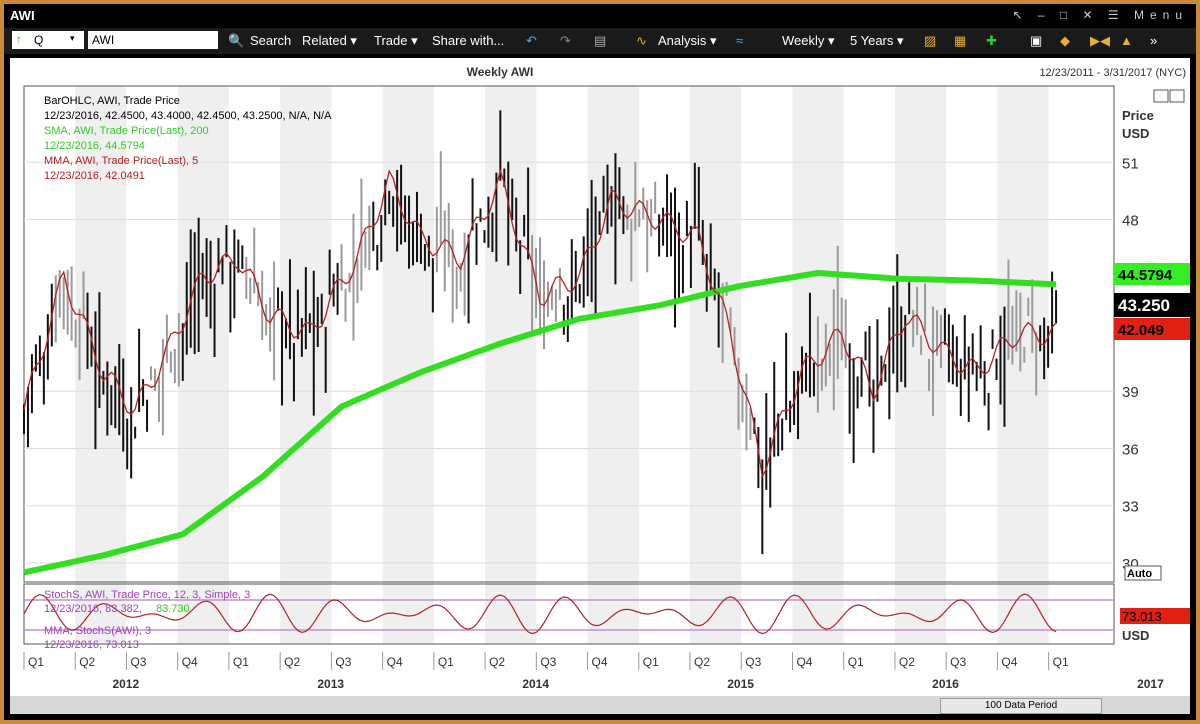 This screenshot has height=724, width=1200. I want to click on analysis-menu: Analysis ▾, so click(687, 40).